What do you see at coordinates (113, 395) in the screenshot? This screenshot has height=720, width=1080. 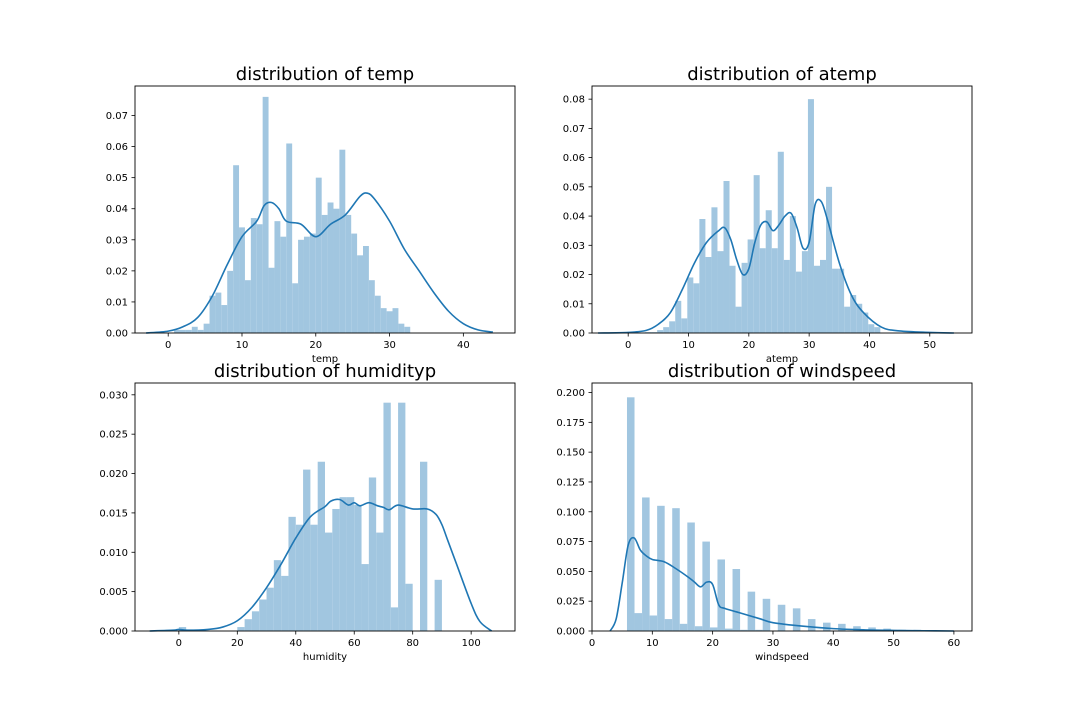 I see `y-tick-label: 0.030` at bounding box center [113, 395].